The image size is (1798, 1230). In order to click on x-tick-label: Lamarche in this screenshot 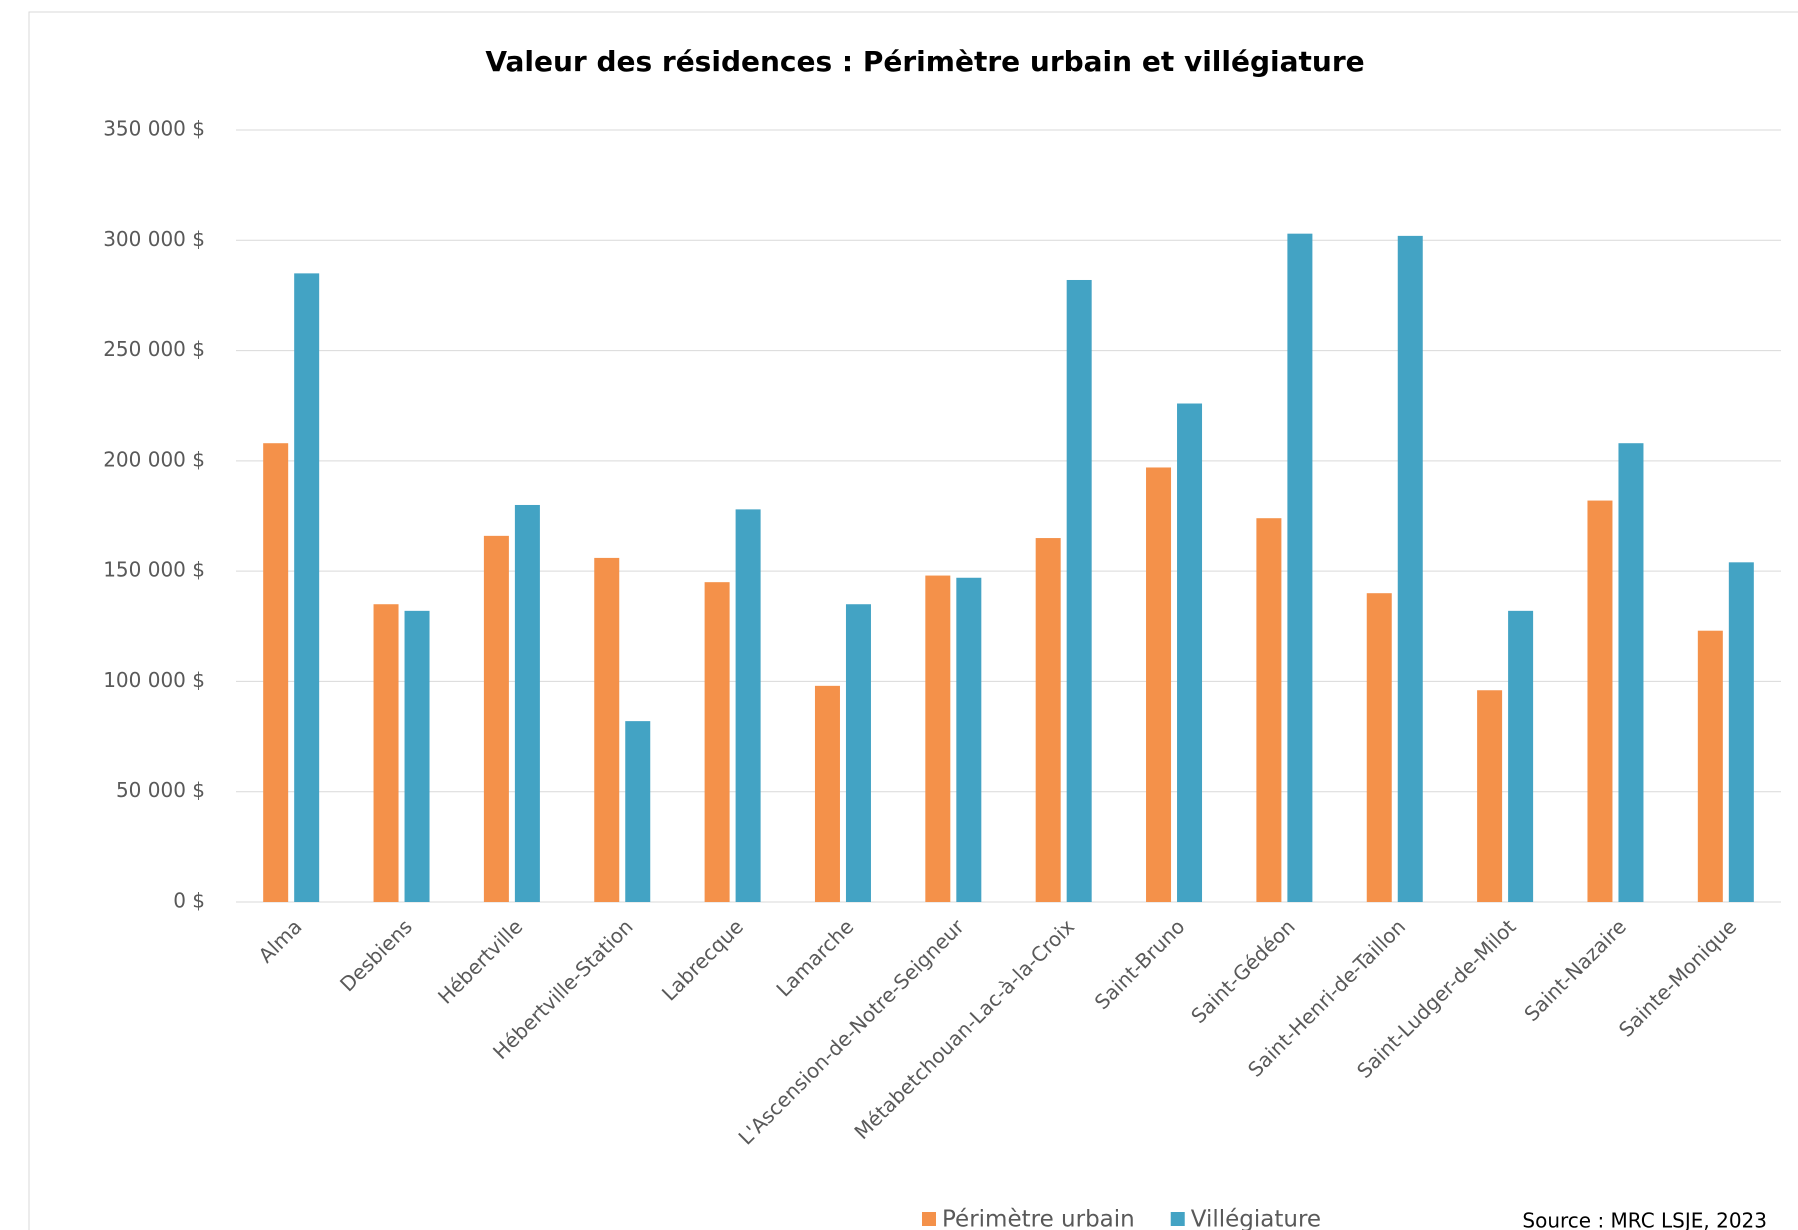, I will do `click(814, 957)`.